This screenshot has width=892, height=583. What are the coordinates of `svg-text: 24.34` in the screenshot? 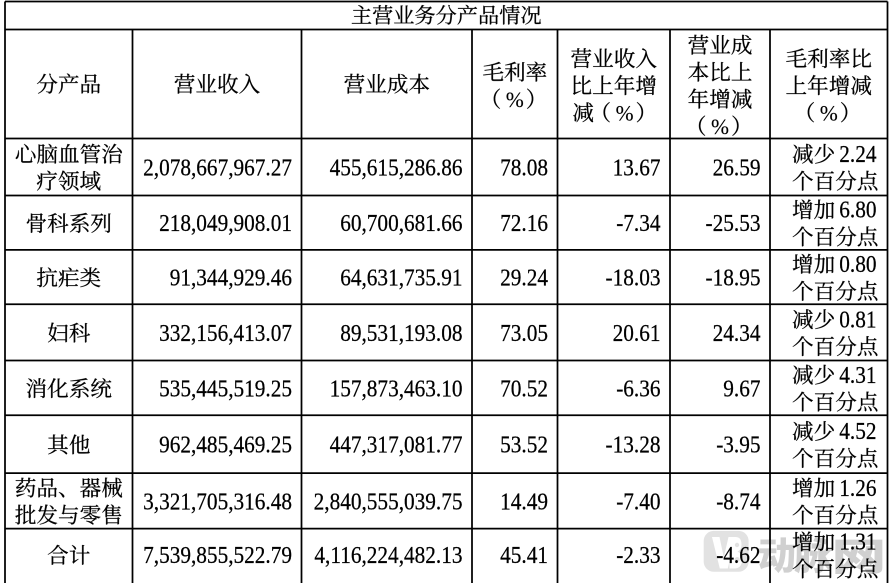 It's located at (737, 332).